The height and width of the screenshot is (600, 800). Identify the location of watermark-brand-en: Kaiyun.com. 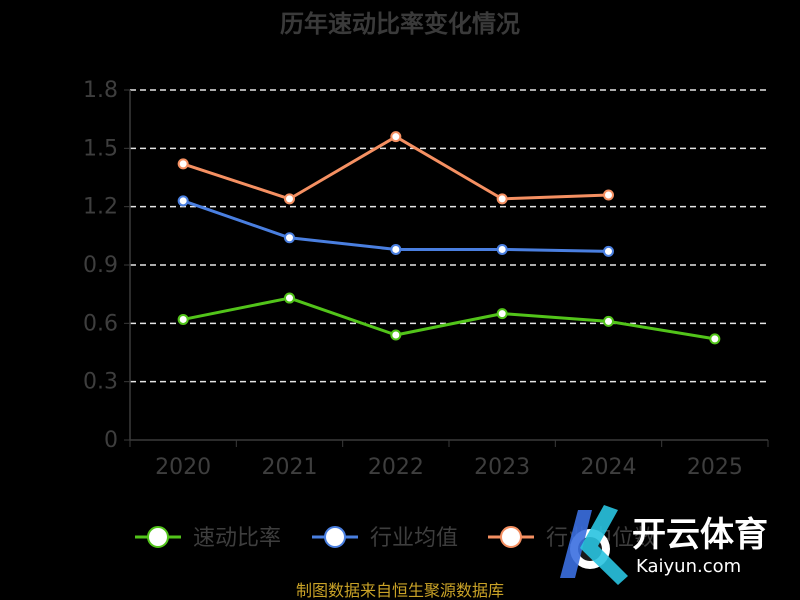
(688, 566).